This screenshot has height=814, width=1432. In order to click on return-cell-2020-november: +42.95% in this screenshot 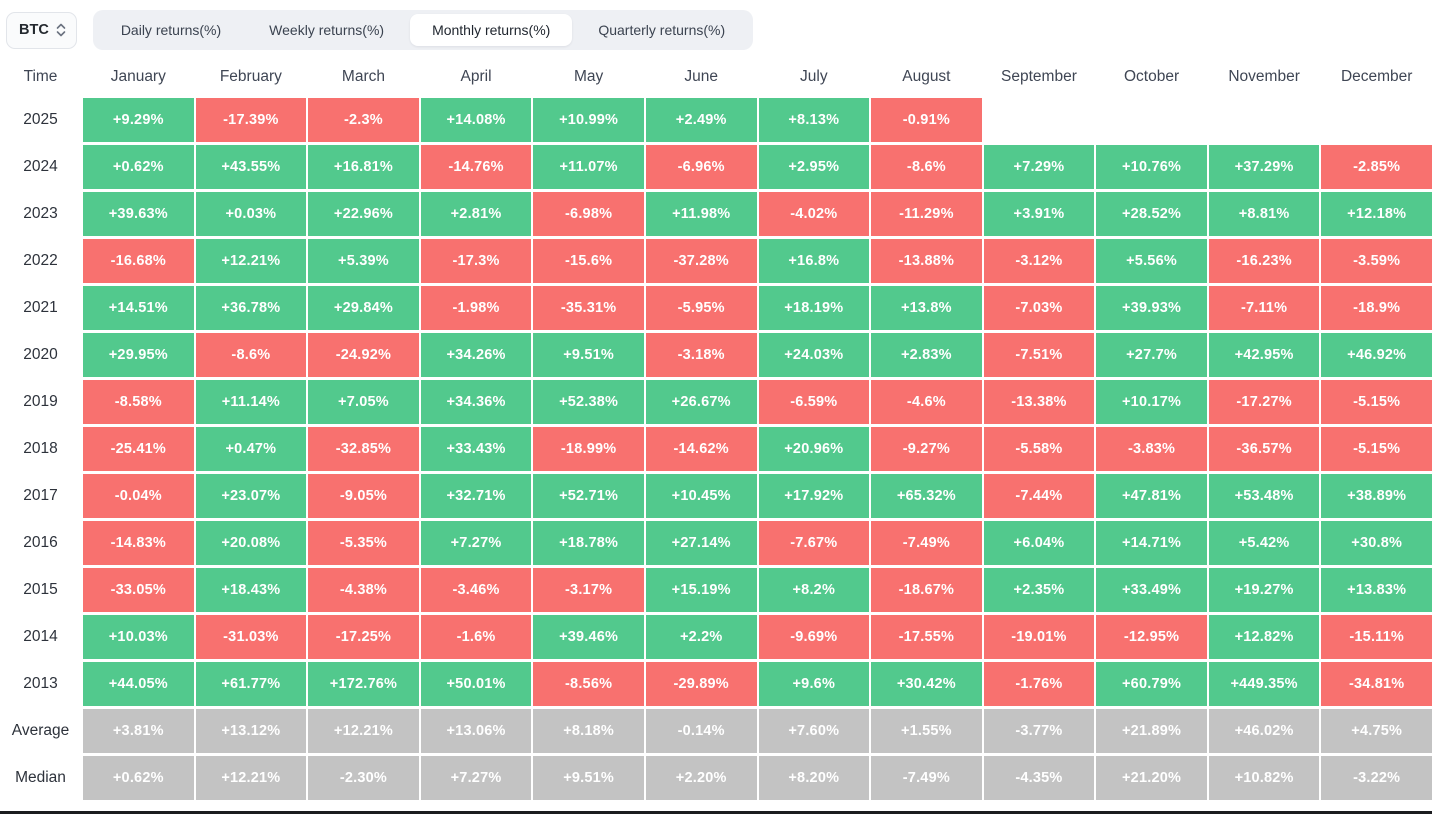, I will do `click(1264, 355)`.